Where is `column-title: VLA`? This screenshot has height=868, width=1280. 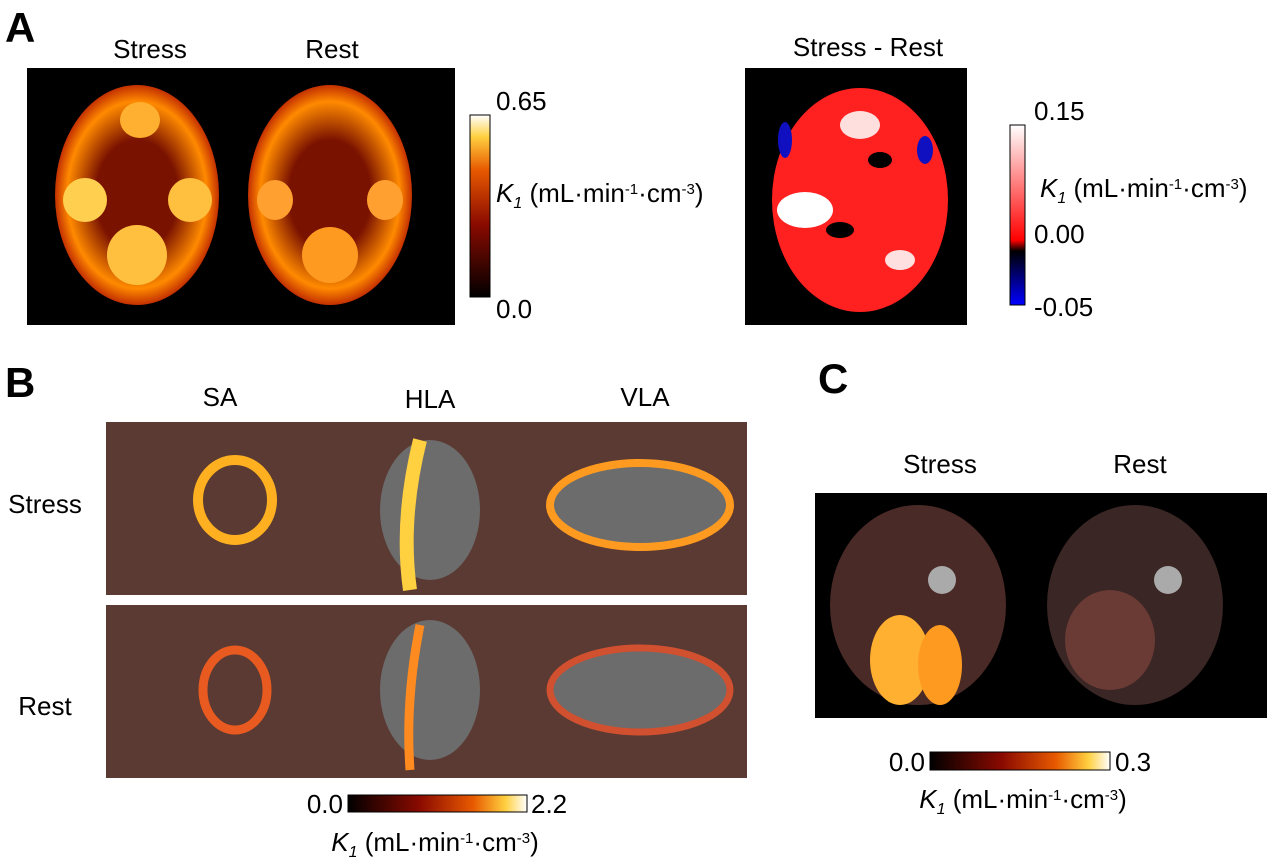
column-title: VLA is located at coordinates (645, 397).